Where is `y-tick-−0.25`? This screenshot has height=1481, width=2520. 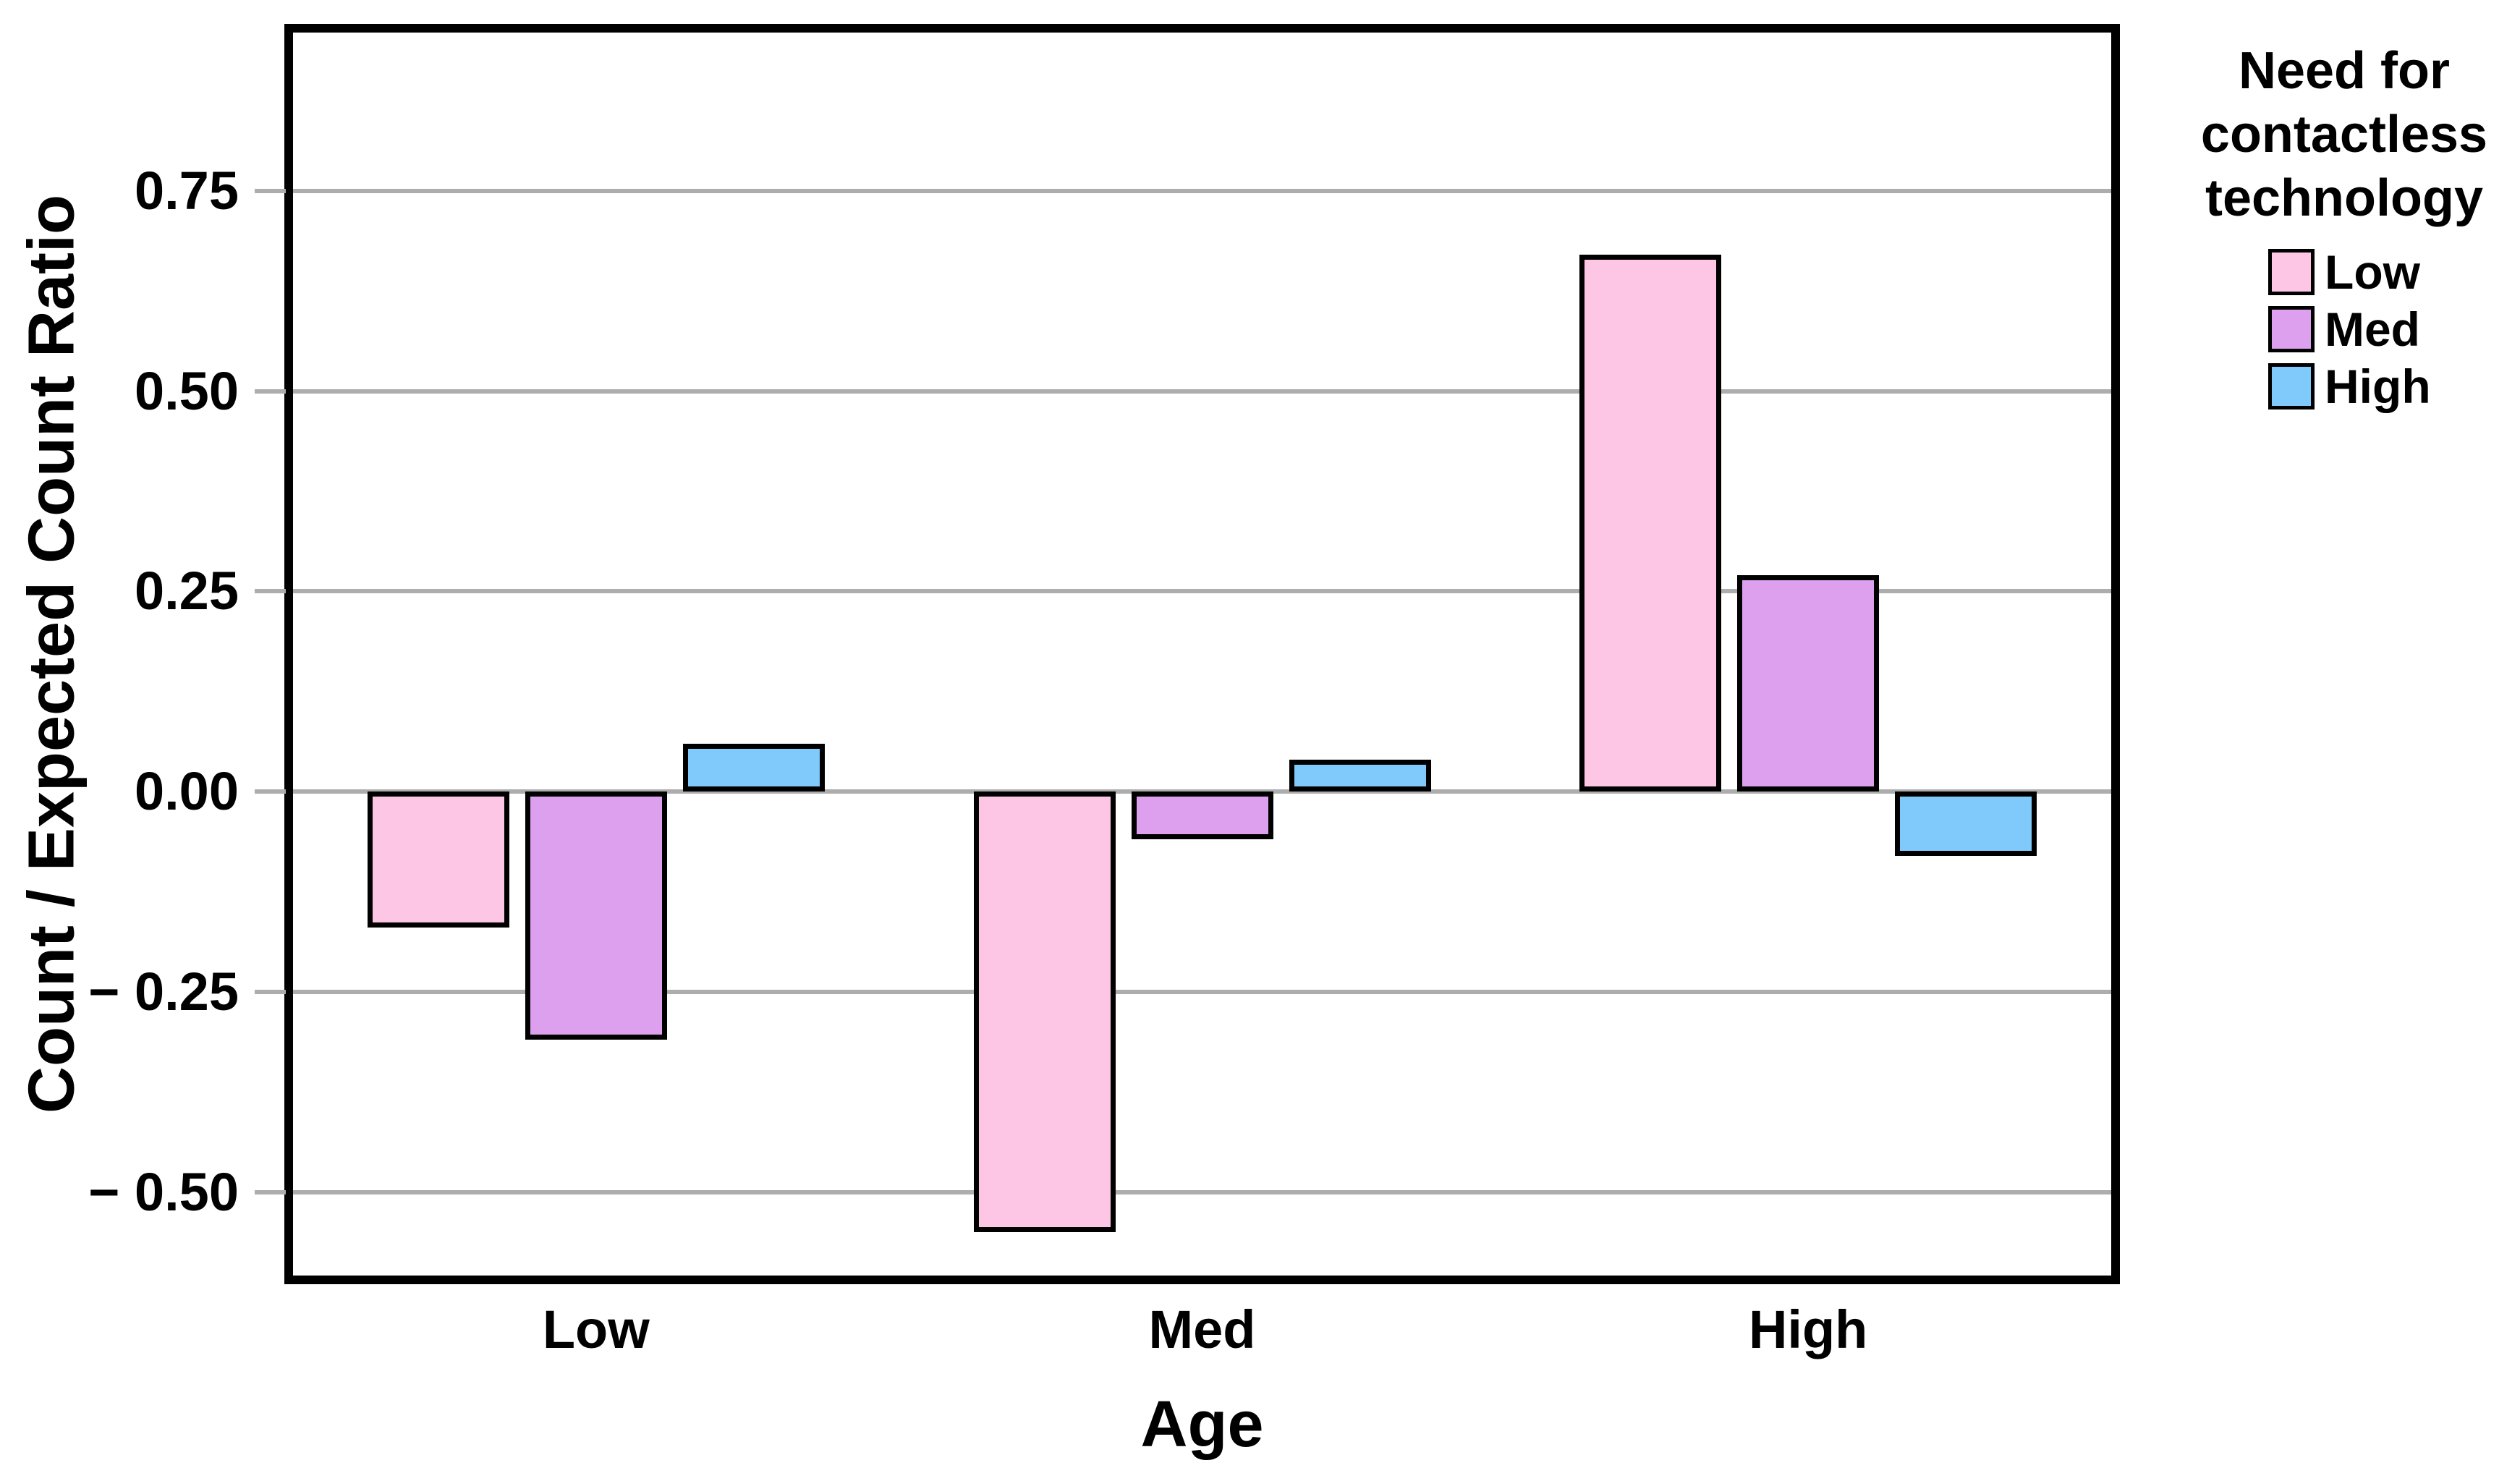
y-tick-−0.25 is located at coordinates (270, 991).